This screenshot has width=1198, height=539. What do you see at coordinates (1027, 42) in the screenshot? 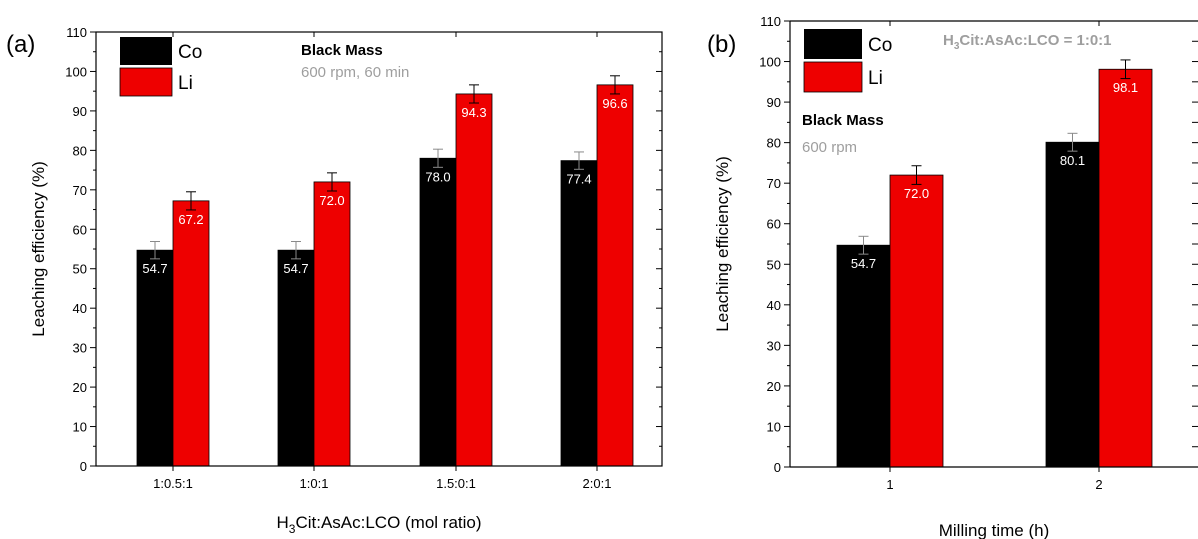
I see `panel-b-annotation-ratio: H3Cit:AsAc:LCO = 1:0:1` at bounding box center [1027, 42].